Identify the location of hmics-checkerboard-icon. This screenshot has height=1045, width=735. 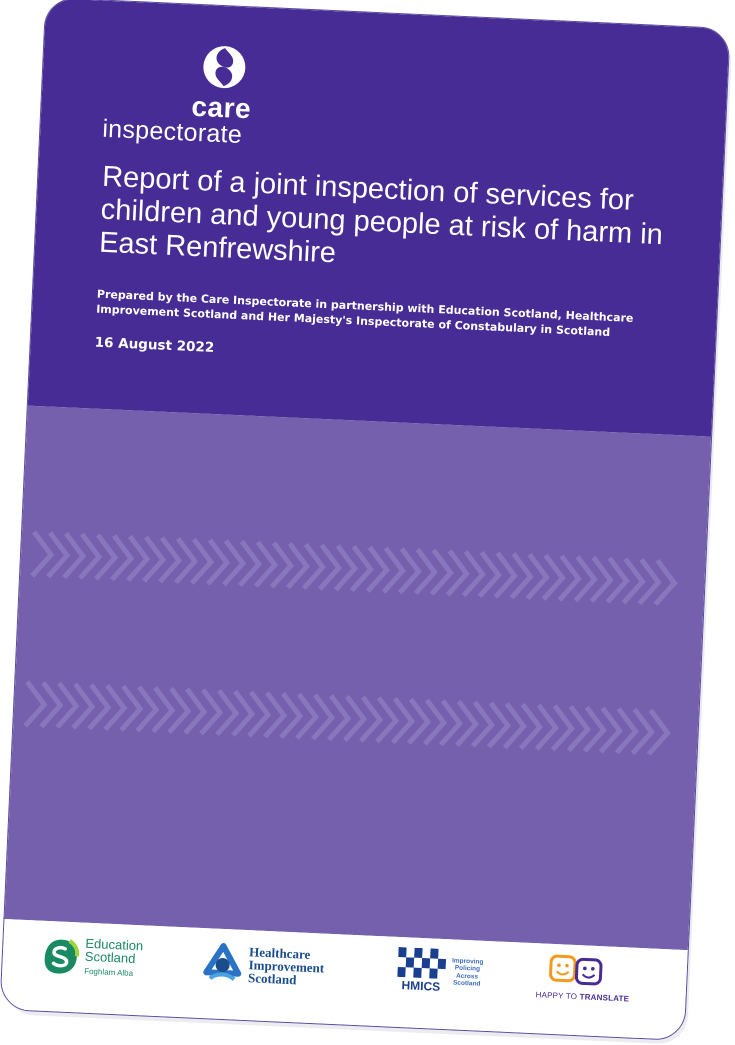
(422, 963).